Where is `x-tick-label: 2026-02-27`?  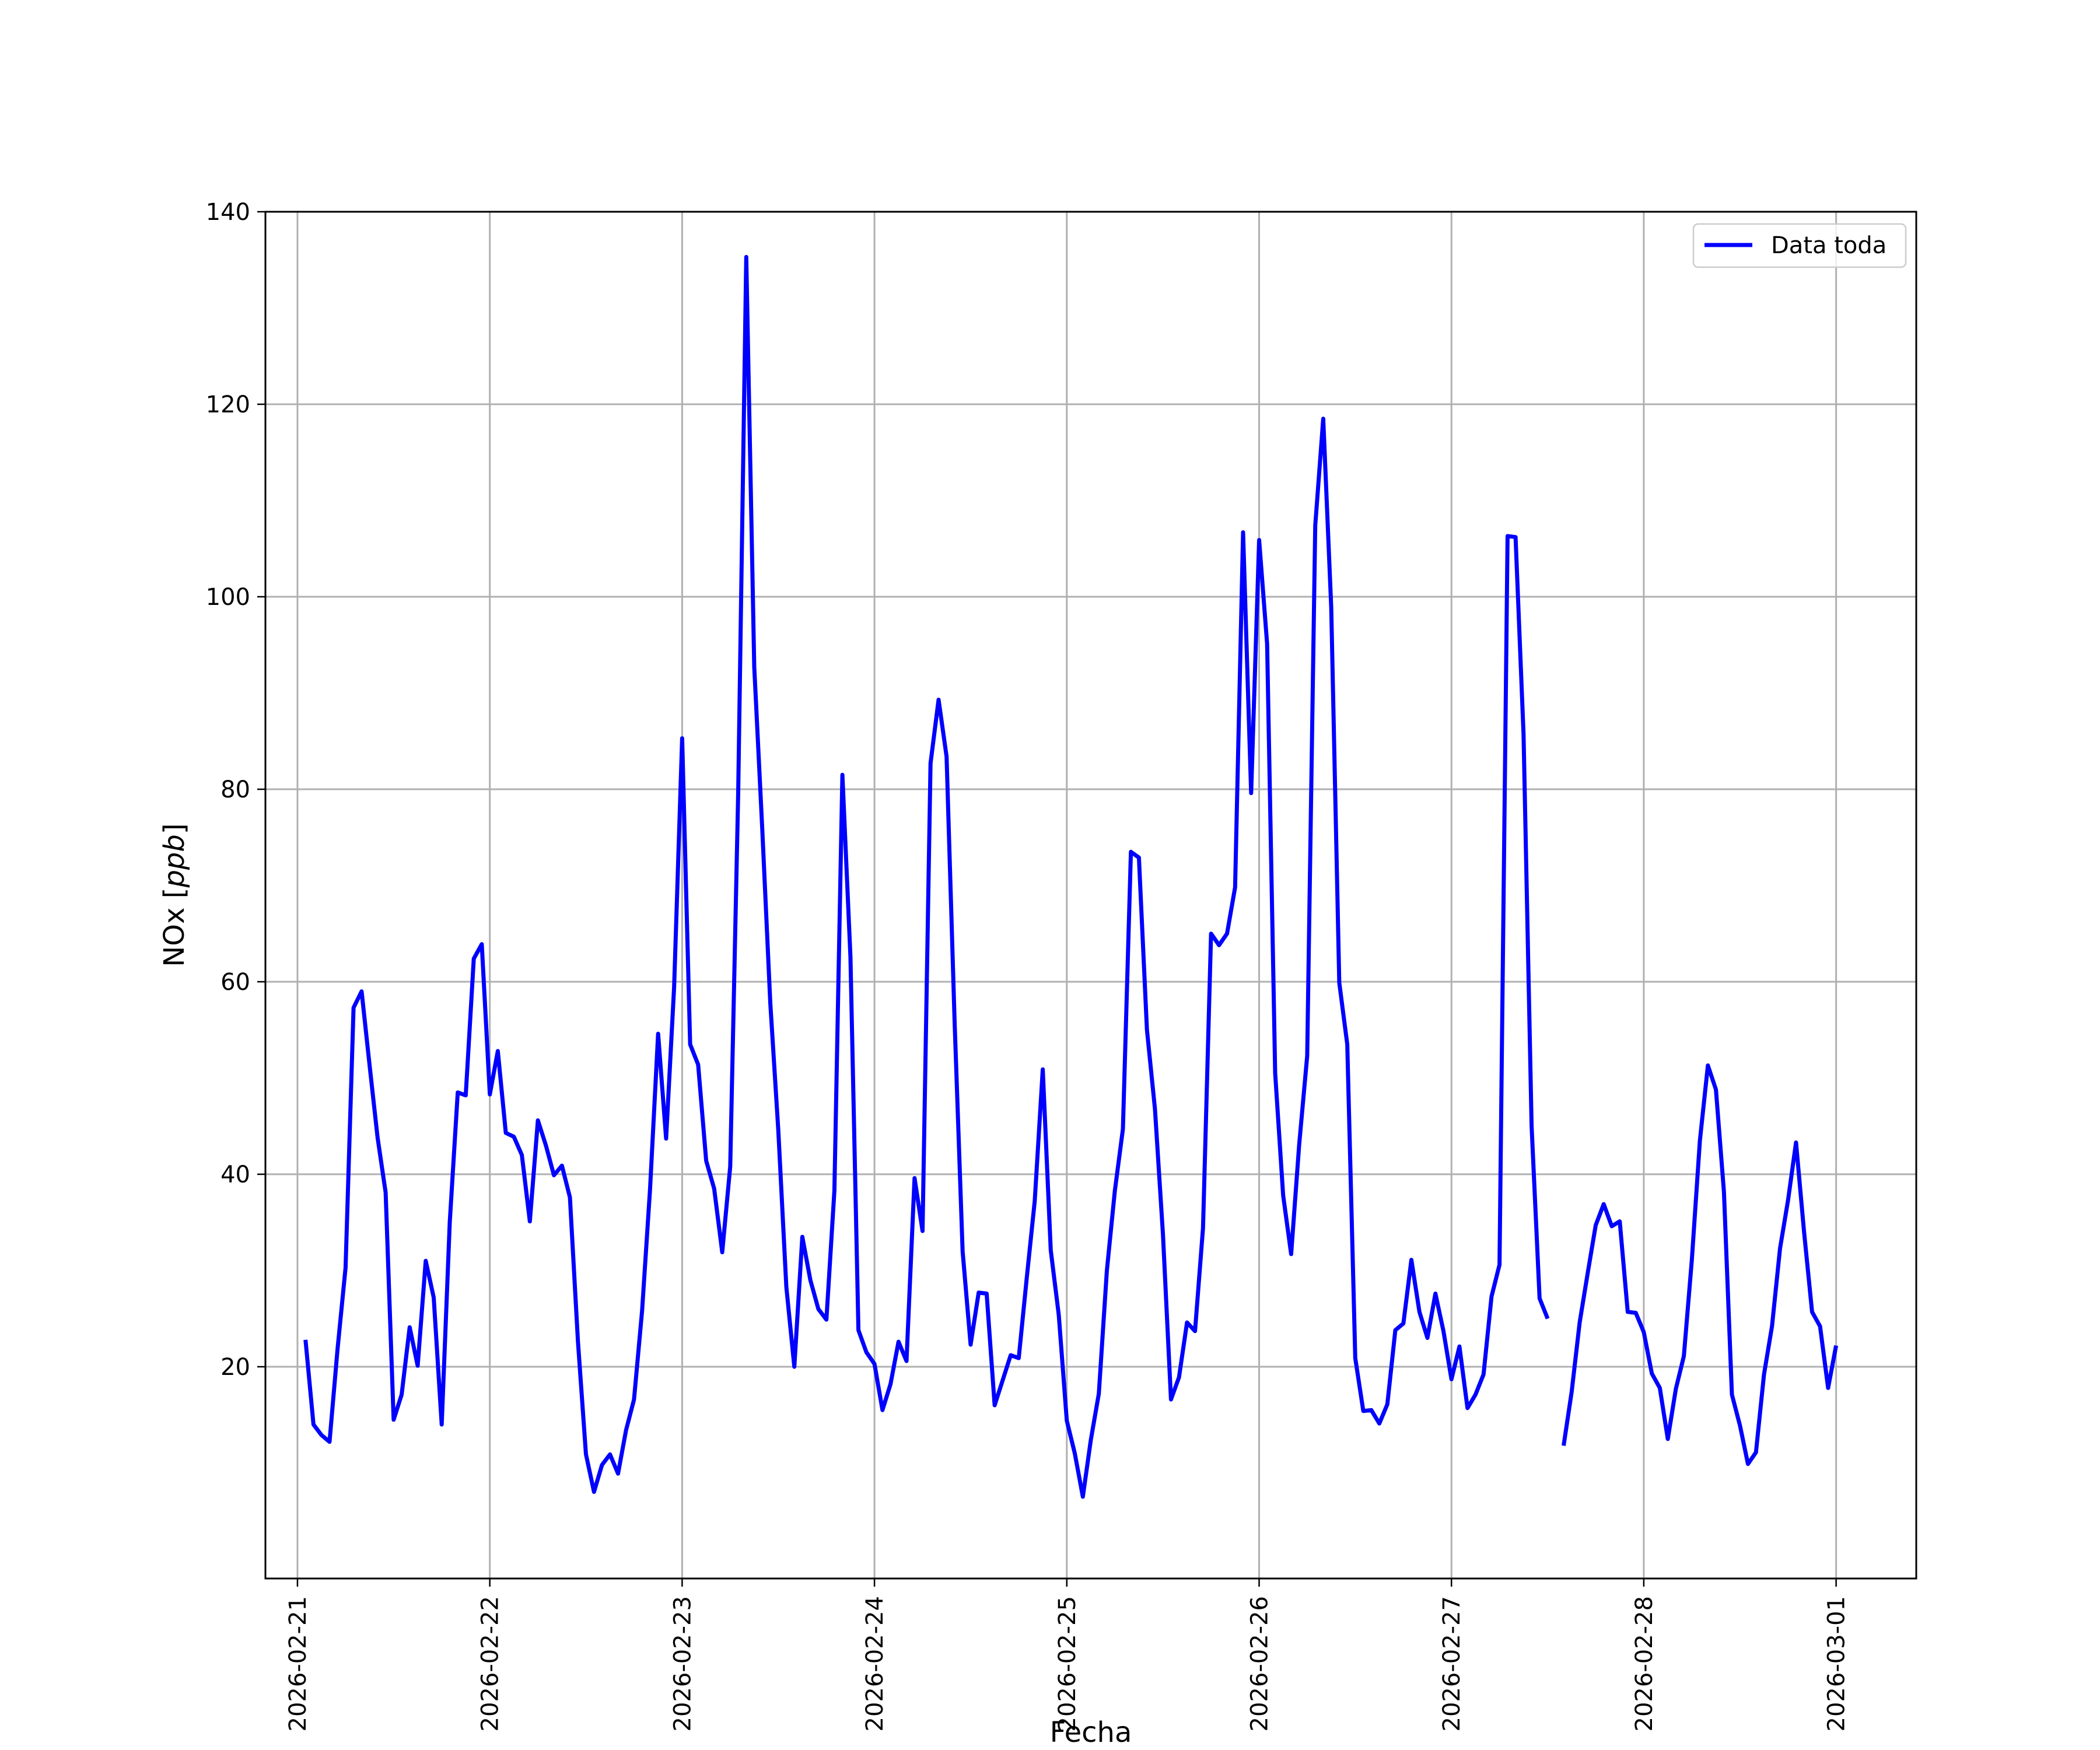 x-tick-label: 2026-02-27 is located at coordinates (1451, 1664).